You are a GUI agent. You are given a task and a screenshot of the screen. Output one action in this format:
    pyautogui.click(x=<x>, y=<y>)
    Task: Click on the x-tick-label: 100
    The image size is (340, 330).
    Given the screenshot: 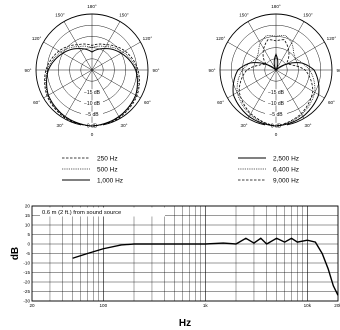 What is the action you would take?
    pyautogui.click(x=103, y=305)
    